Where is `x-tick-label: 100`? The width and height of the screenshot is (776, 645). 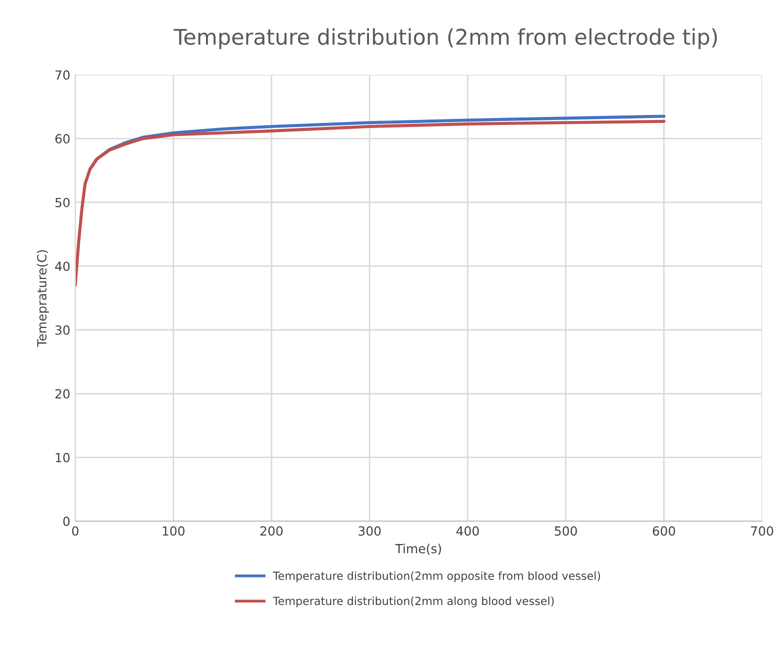 x-tick-label: 100 is located at coordinates (173, 531).